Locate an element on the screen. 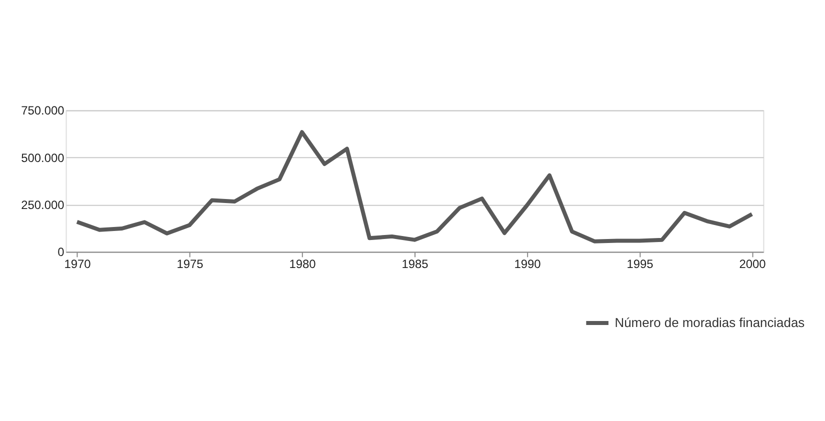 The image size is (825, 421). x-tick-label: 1980 is located at coordinates (302, 264).